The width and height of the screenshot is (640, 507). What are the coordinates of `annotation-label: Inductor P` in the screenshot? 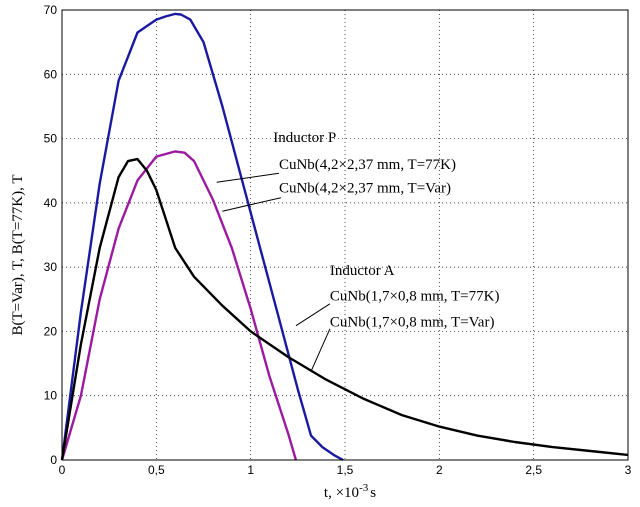 It's located at (304, 138).